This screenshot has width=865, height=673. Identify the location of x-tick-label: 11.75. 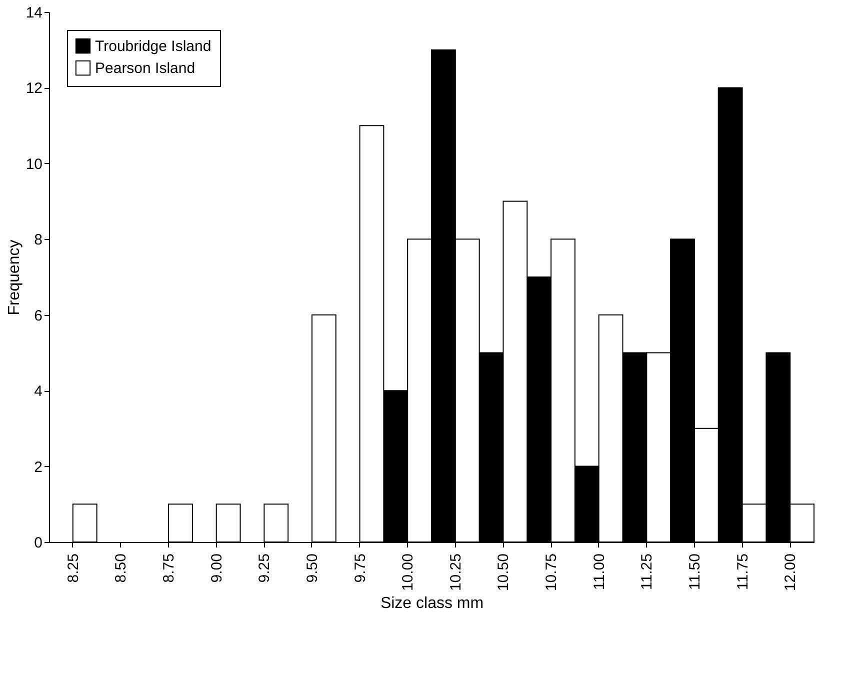
(743, 572).